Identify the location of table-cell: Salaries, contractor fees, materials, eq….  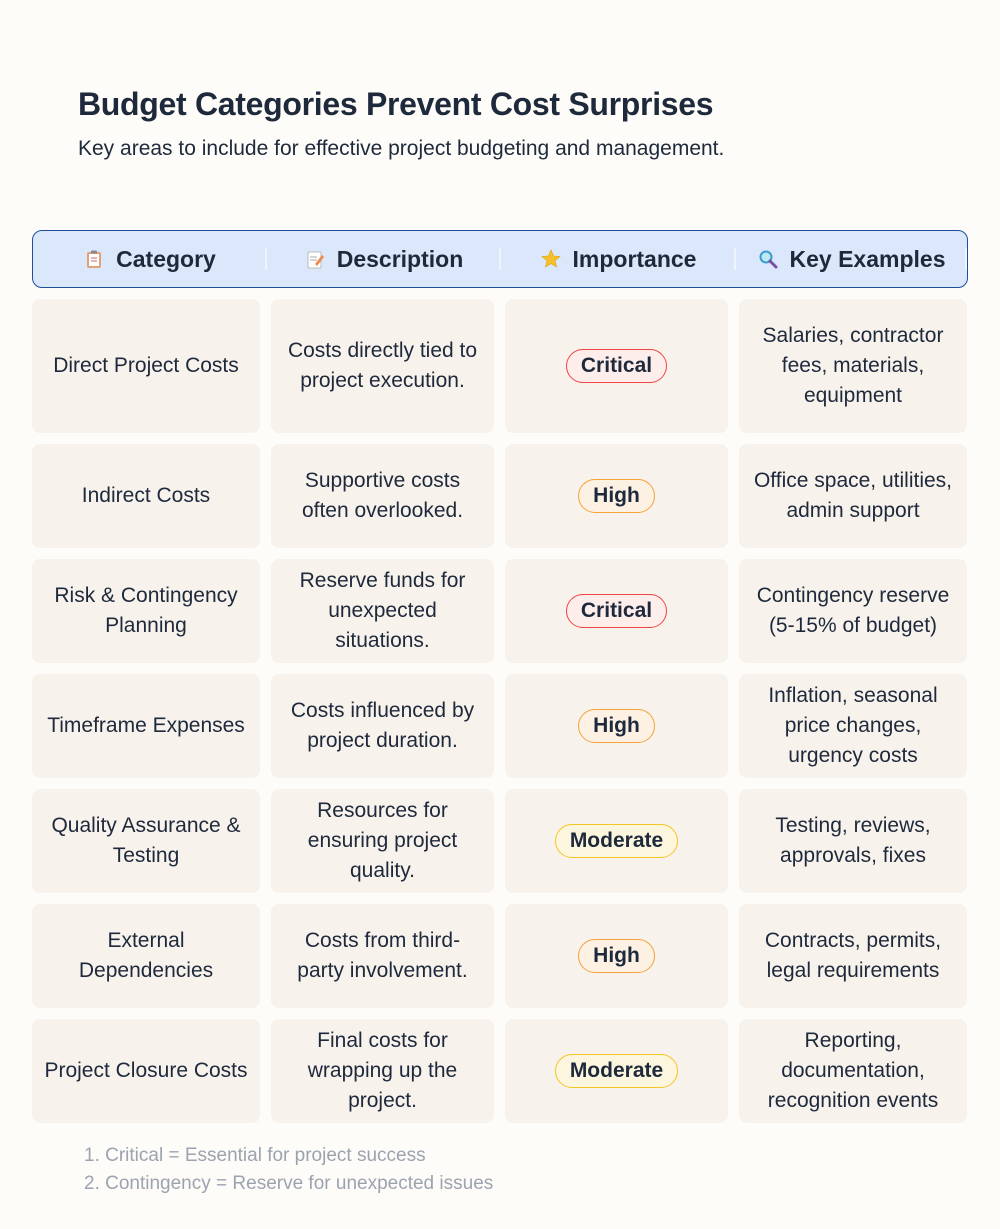
(853, 366).